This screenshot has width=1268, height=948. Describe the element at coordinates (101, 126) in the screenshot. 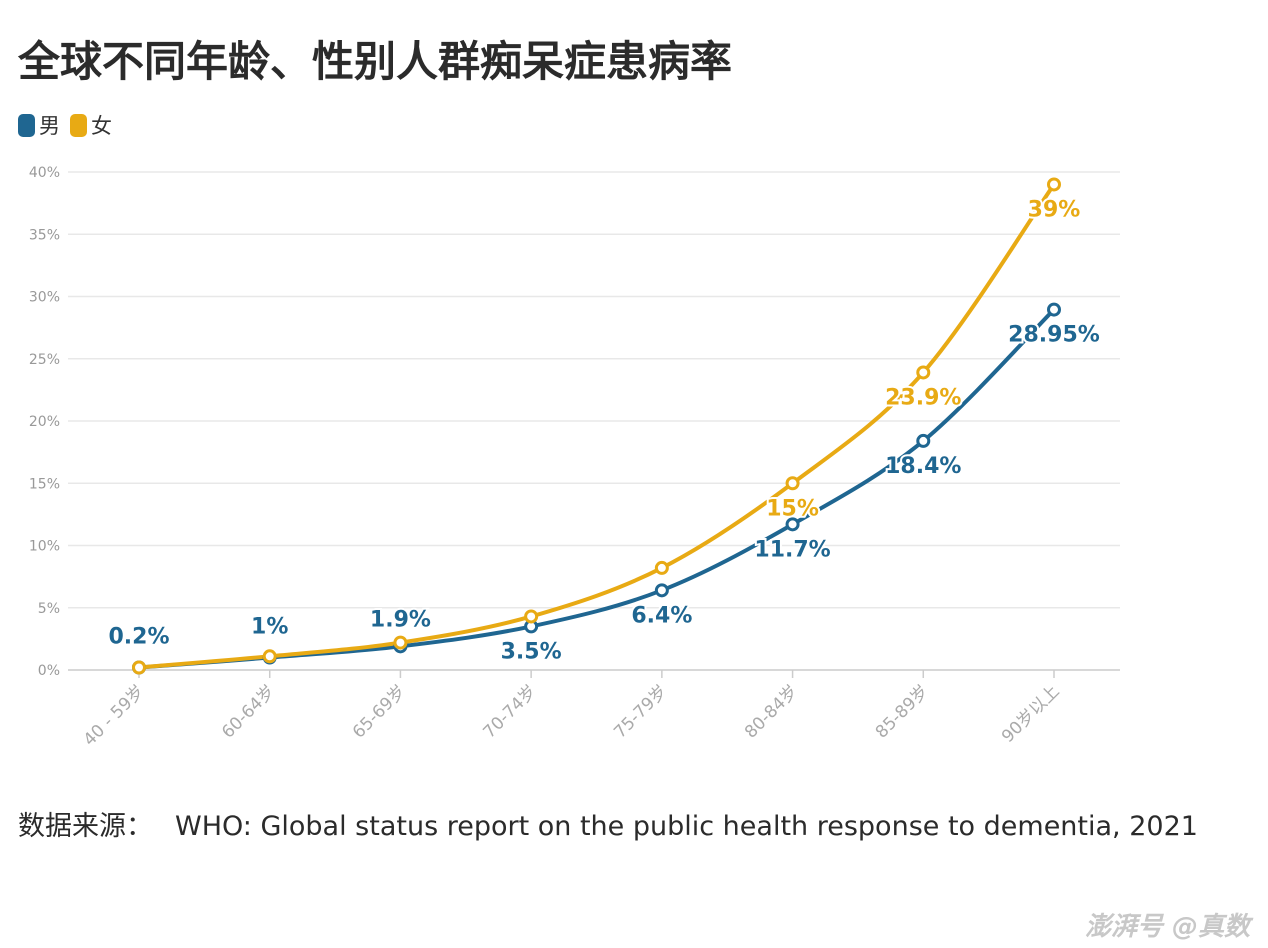

I see `legend-label-female: 女` at that location.